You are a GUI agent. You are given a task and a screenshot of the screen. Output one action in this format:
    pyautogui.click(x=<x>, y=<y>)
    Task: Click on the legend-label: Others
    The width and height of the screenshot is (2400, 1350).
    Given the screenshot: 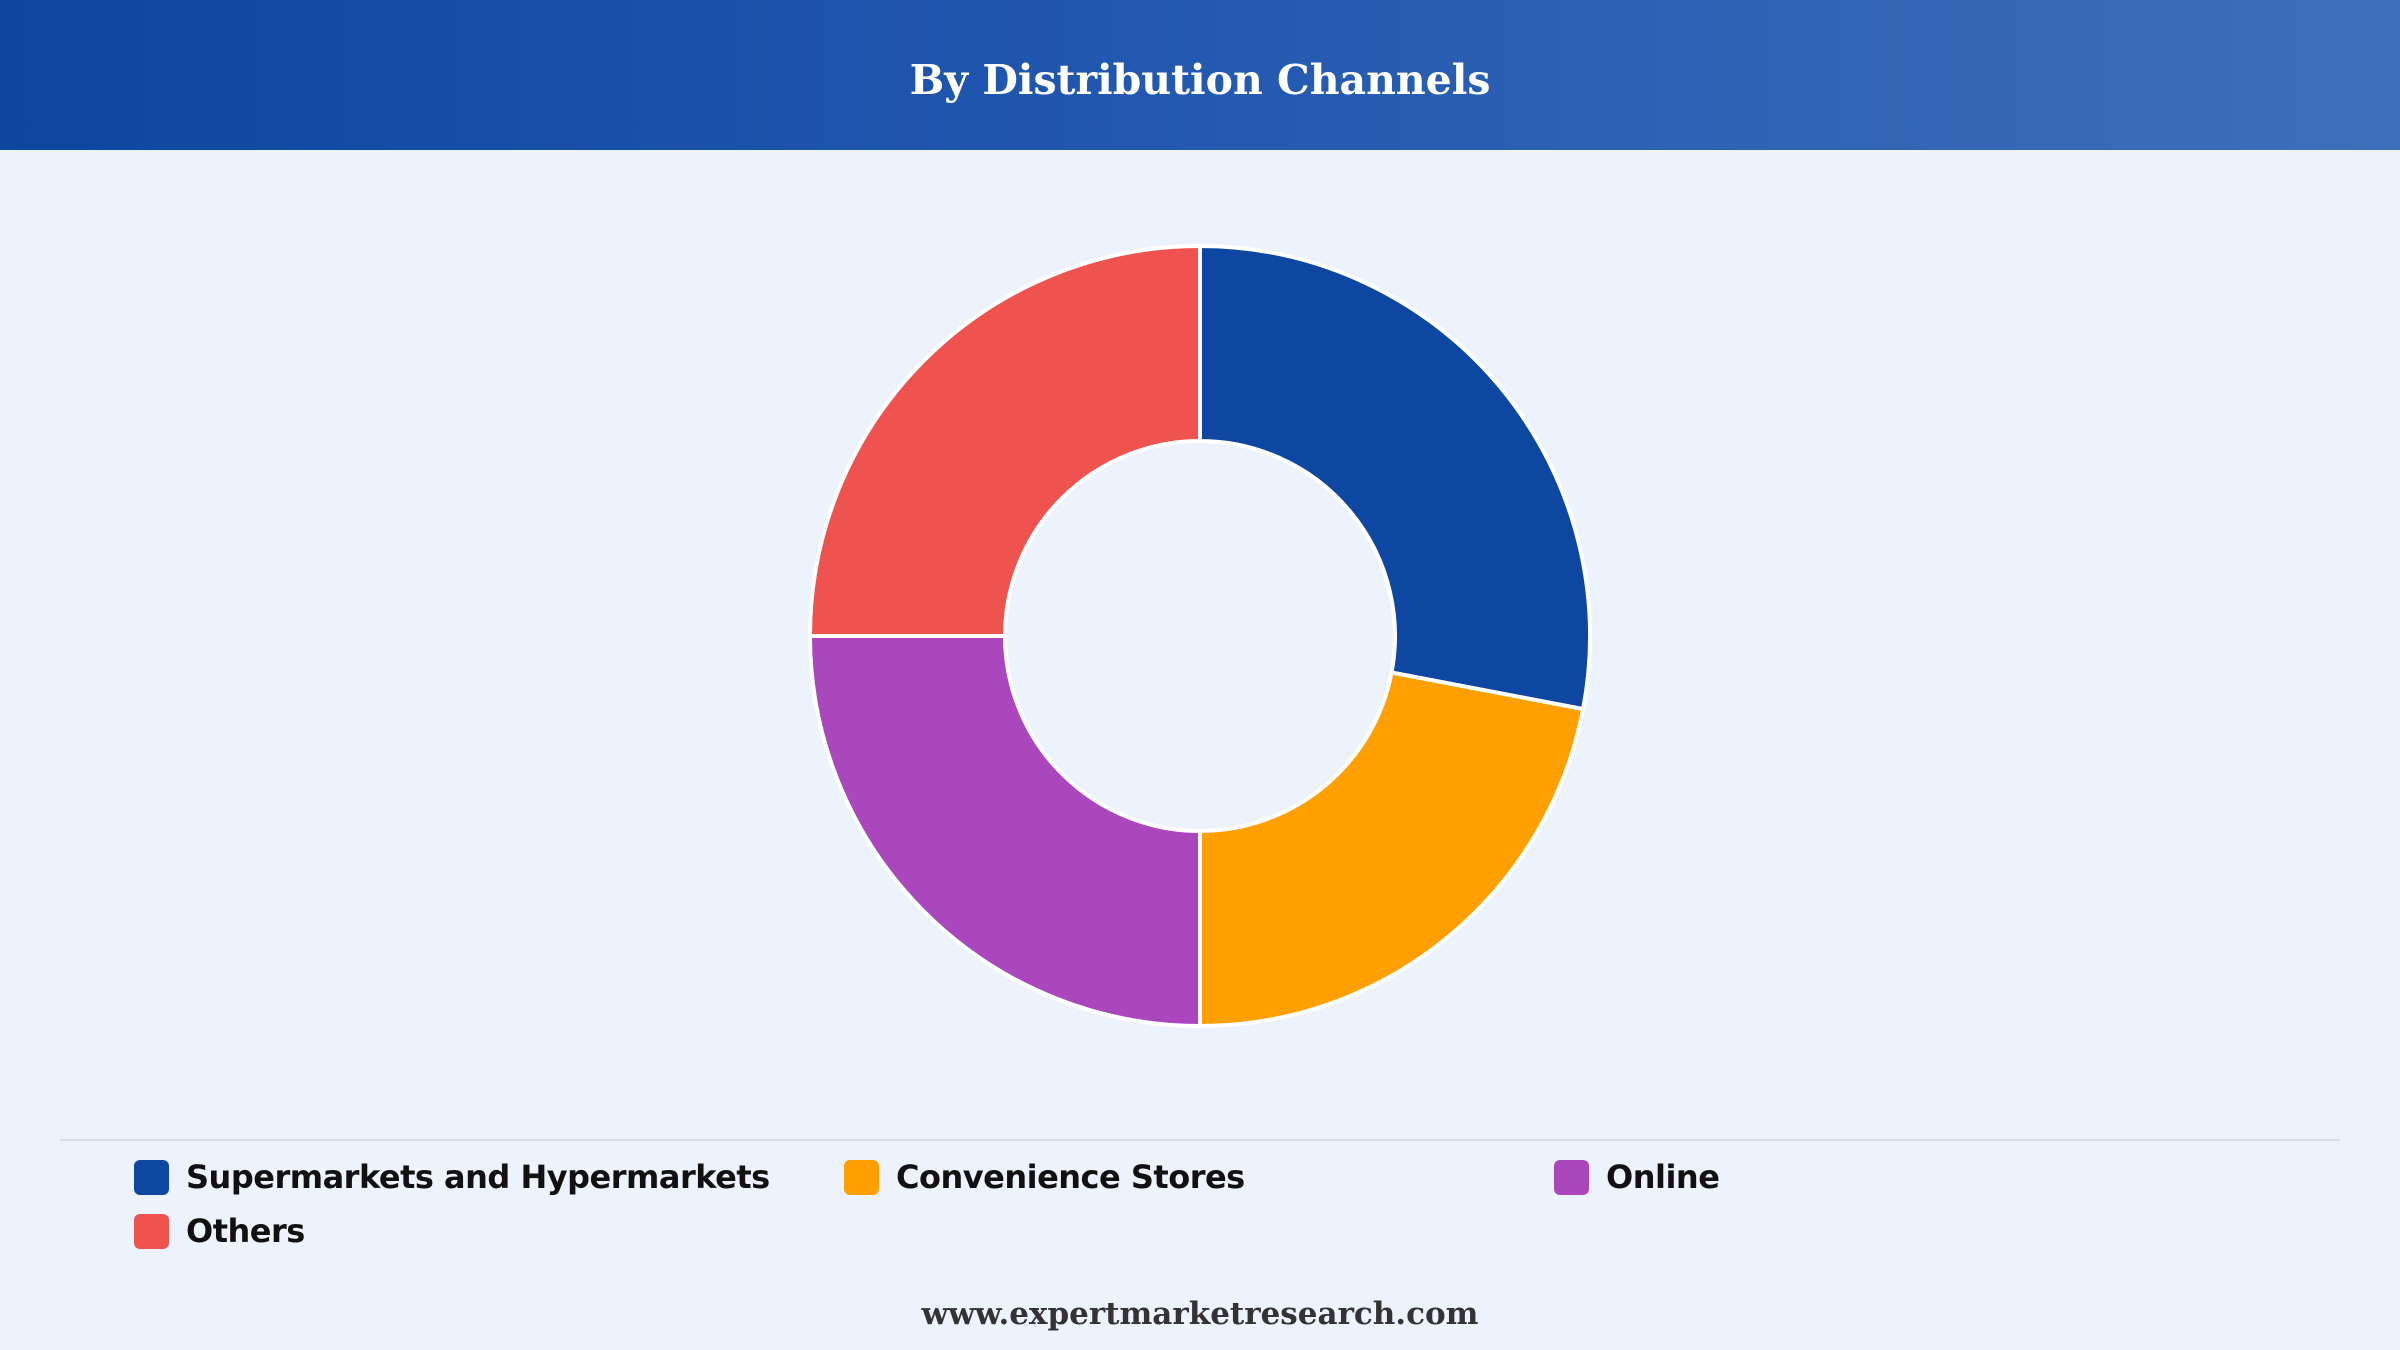 What is the action you would take?
    pyautogui.click(x=245, y=1231)
    